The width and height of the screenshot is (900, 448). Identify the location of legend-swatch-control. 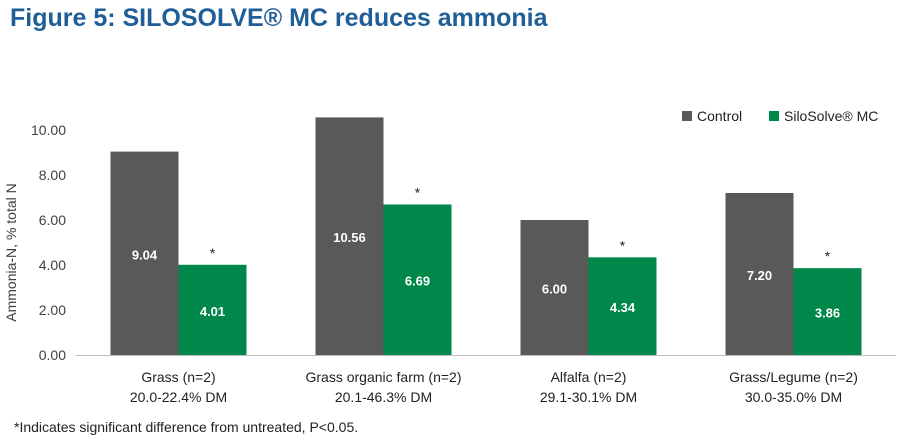
(687, 116).